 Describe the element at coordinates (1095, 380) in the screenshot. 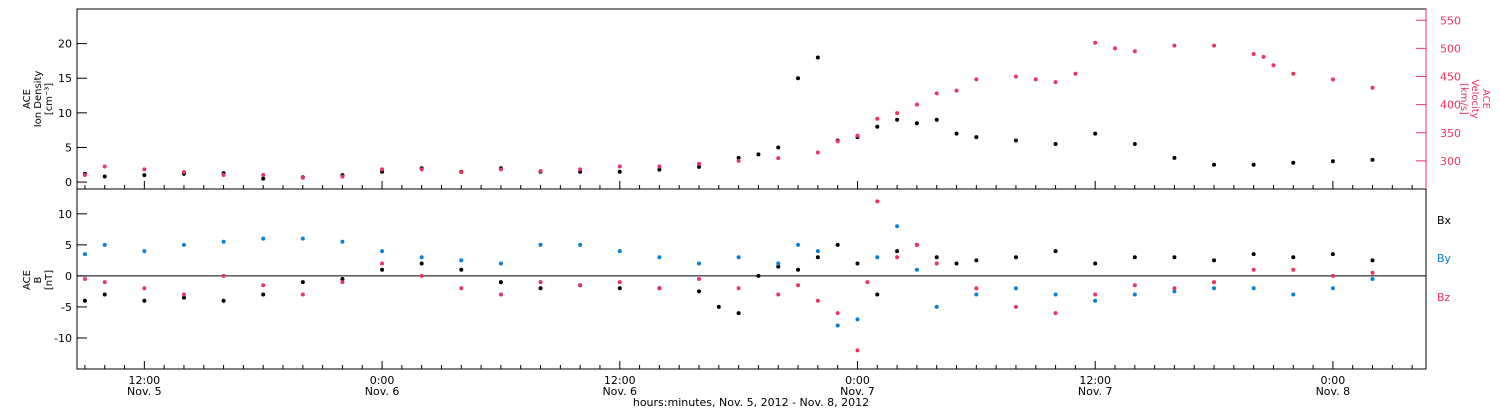

I see `time-tick-label: 12:00` at that location.